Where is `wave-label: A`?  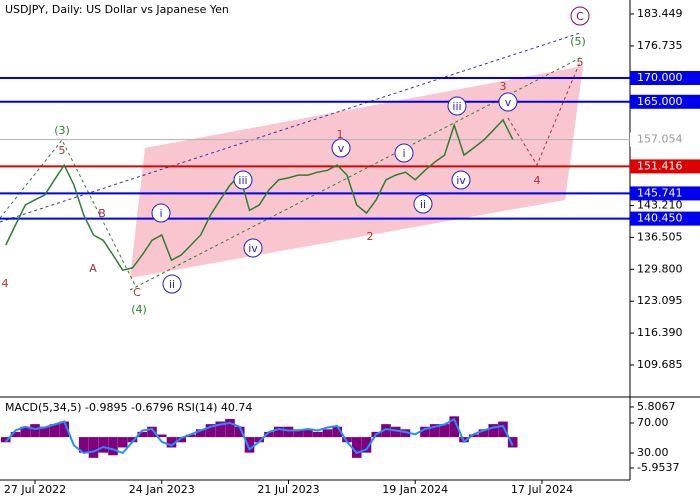
wave-label: A is located at coordinates (93, 268).